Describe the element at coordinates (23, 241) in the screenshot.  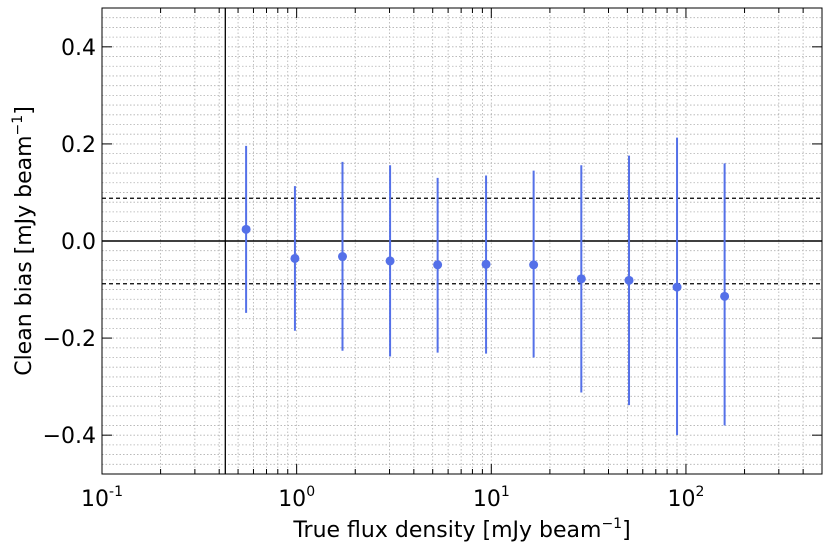
I see `y-axis-label: Clean bias [mJy beam−1]` at that location.